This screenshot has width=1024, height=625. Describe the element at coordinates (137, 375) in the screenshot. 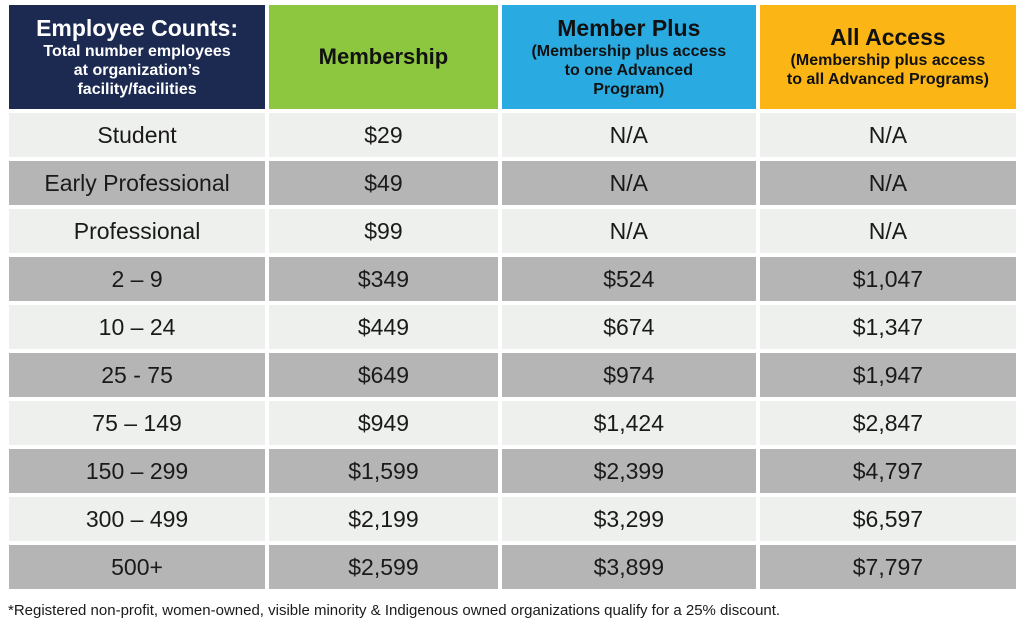

I see `tier-cell: 25 - 75` at that location.